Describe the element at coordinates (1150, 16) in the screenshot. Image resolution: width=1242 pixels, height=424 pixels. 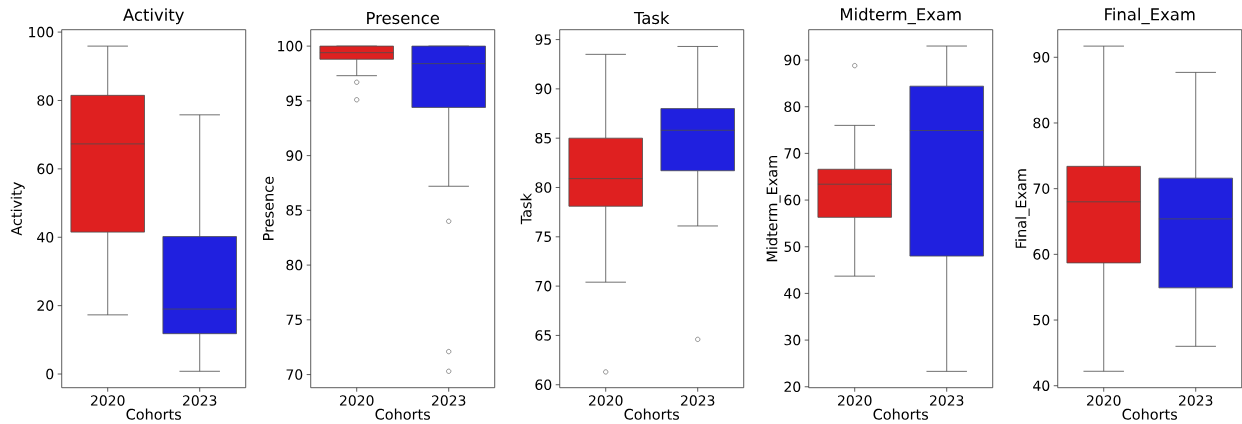
I see `chart-title: Final_Exam` at that location.